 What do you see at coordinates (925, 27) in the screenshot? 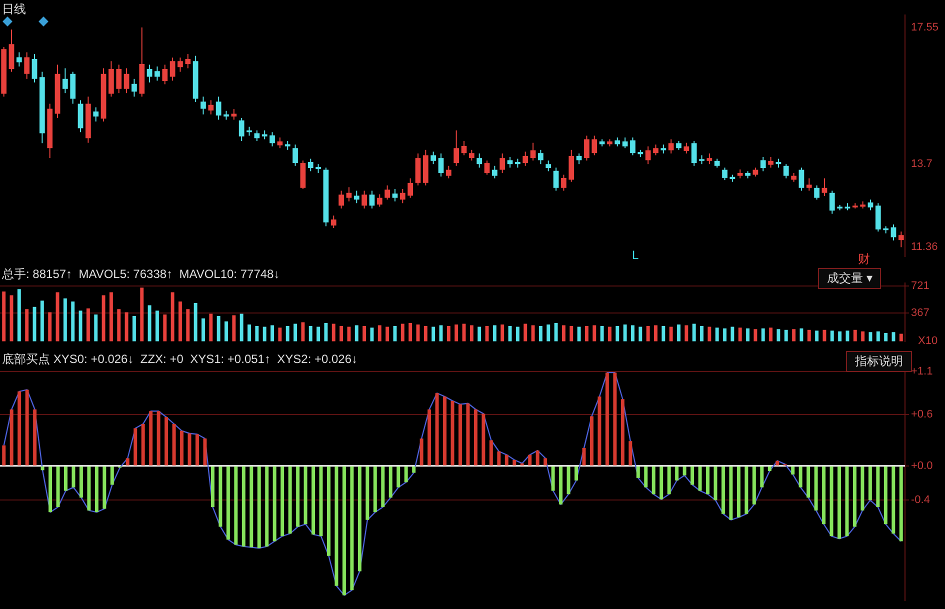
I see `y-tick-label: 17.55` at bounding box center [925, 27].